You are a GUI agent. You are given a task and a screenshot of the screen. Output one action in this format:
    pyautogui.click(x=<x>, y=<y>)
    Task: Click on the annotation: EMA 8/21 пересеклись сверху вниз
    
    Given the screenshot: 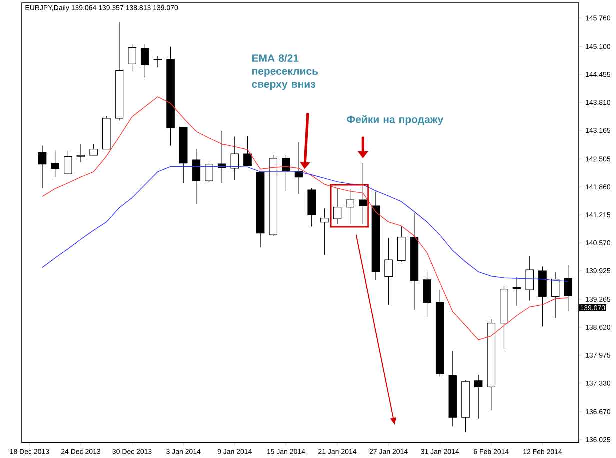 What is the action you would take?
    pyautogui.click(x=285, y=72)
    